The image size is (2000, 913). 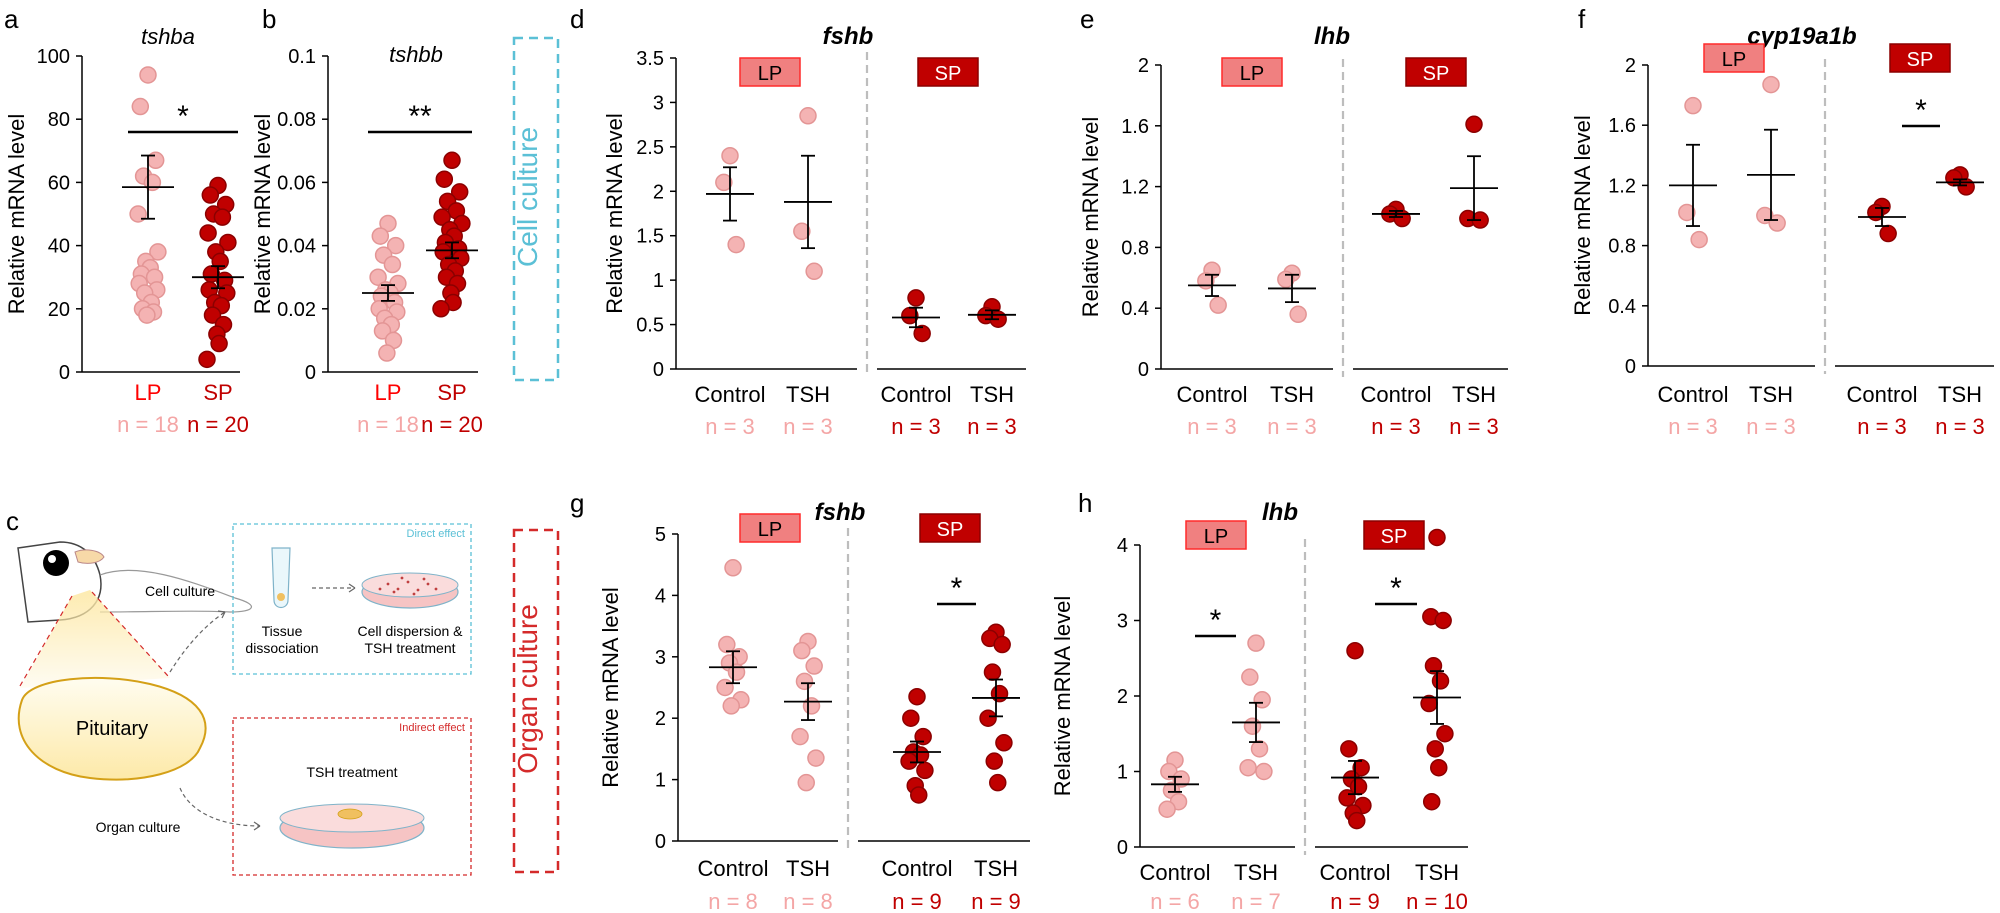 I want to click on x-category-label: LP, so click(x=148, y=392).